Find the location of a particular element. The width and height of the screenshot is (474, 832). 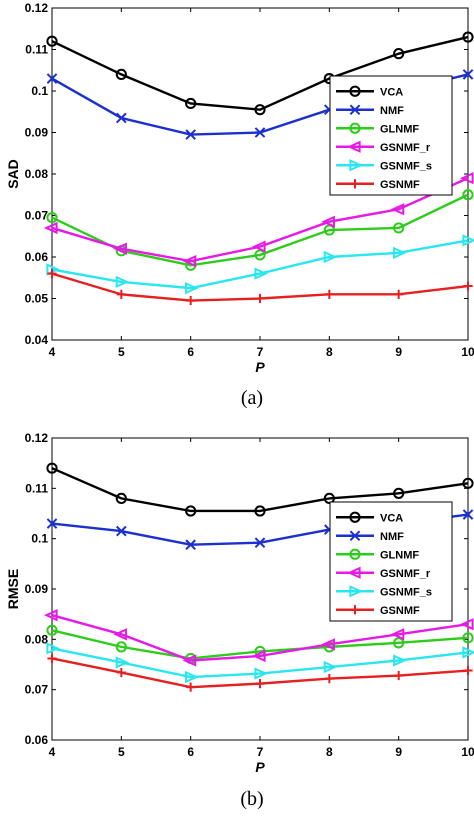

y-tick-label: 0.07 is located at coordinates (37, 216).